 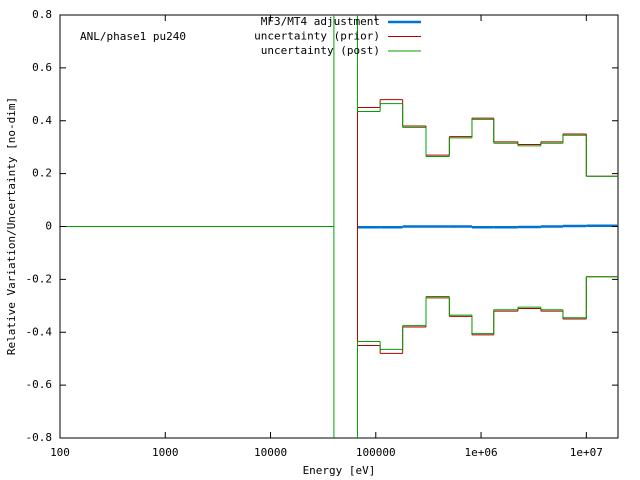 What do you see at coordinates (42, 14) in the screenshot?
I see `y-tick-label: 0.8` at bounding box center [42, 14].